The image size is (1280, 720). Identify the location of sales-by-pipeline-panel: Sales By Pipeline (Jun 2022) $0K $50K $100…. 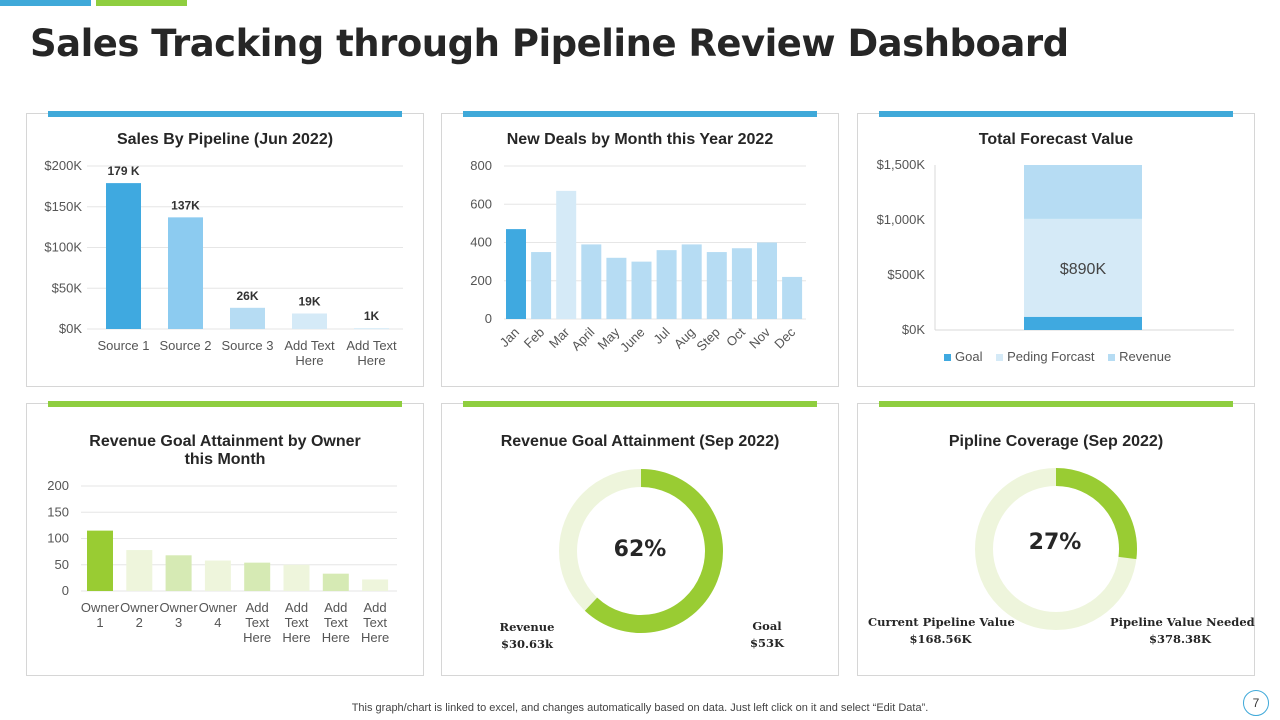
(225, 249).